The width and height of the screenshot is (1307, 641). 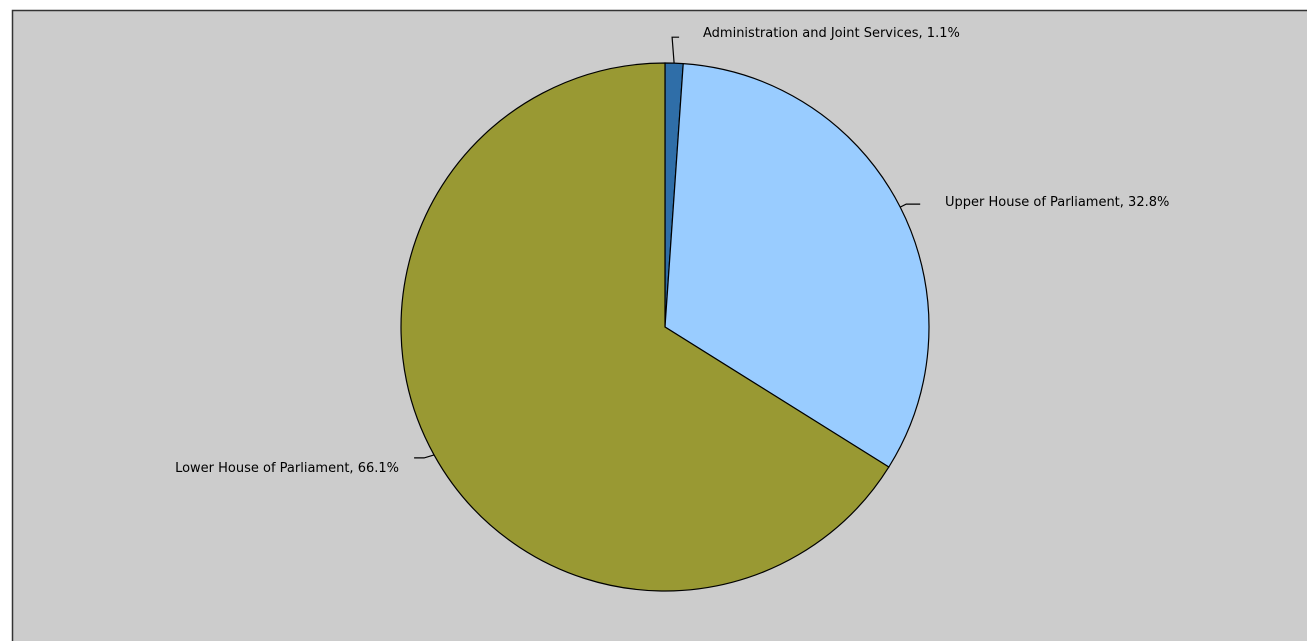 What do you see at coordinates (1057, 202) in the screenshot?
I see `slice-label-upper-house-of-parliament: Upper House of Parliament, 32.8%` at bounding box center [1057, 202].